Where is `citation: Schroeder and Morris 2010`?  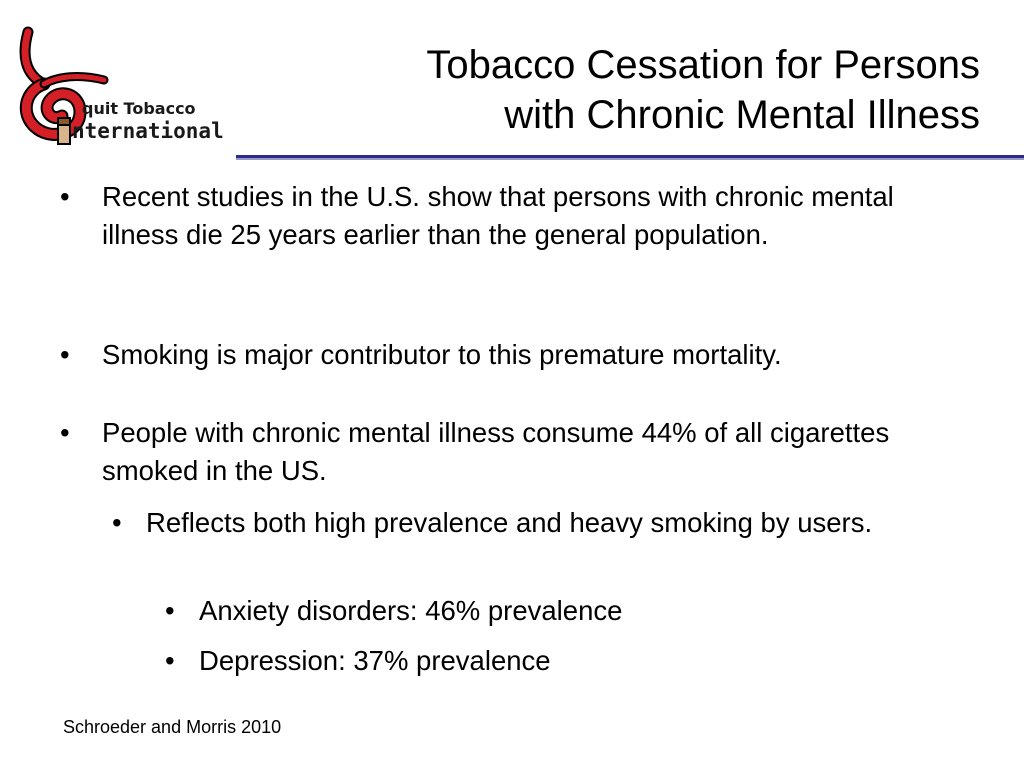 citation: Schroeder and Morris 2010 is located at coordinates (172, 727).